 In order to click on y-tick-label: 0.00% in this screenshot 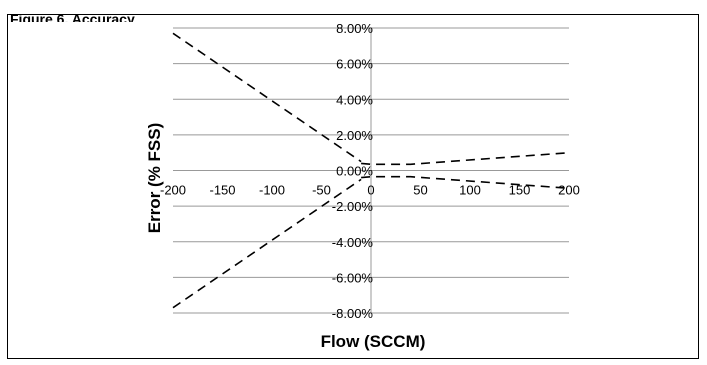, I will do `click(354, 171)`.